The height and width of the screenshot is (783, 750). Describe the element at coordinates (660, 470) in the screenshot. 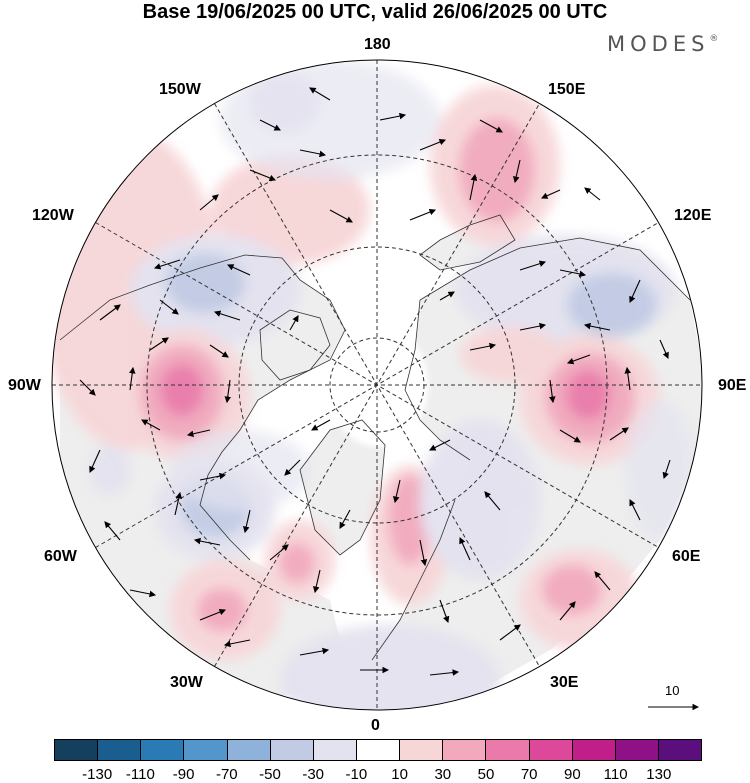

I see `anomaly-east-far-blue` at that location.